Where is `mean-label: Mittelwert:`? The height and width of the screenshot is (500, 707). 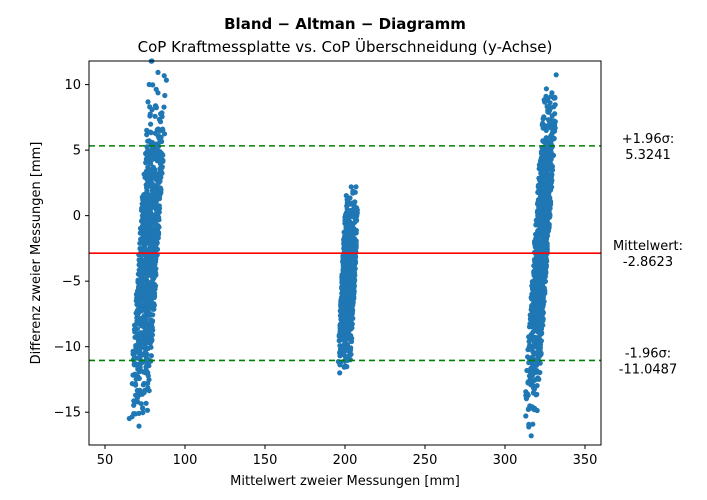 mean-label: Mittelwert: is located at coordinates (648, 246).